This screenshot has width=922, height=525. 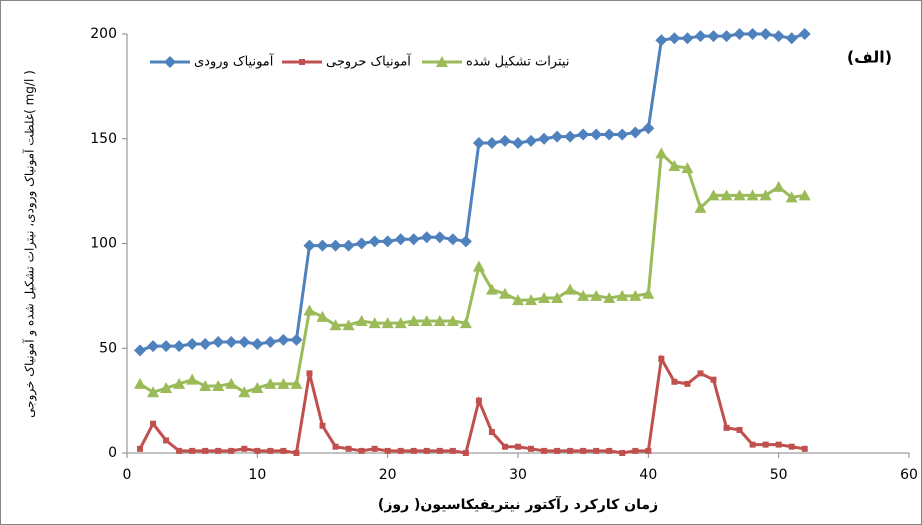 What do you see at coordinates (369, 61) in the screenshot?
I see `legend-label: آمونیاک حروجی` at bounding box center [369, 61].